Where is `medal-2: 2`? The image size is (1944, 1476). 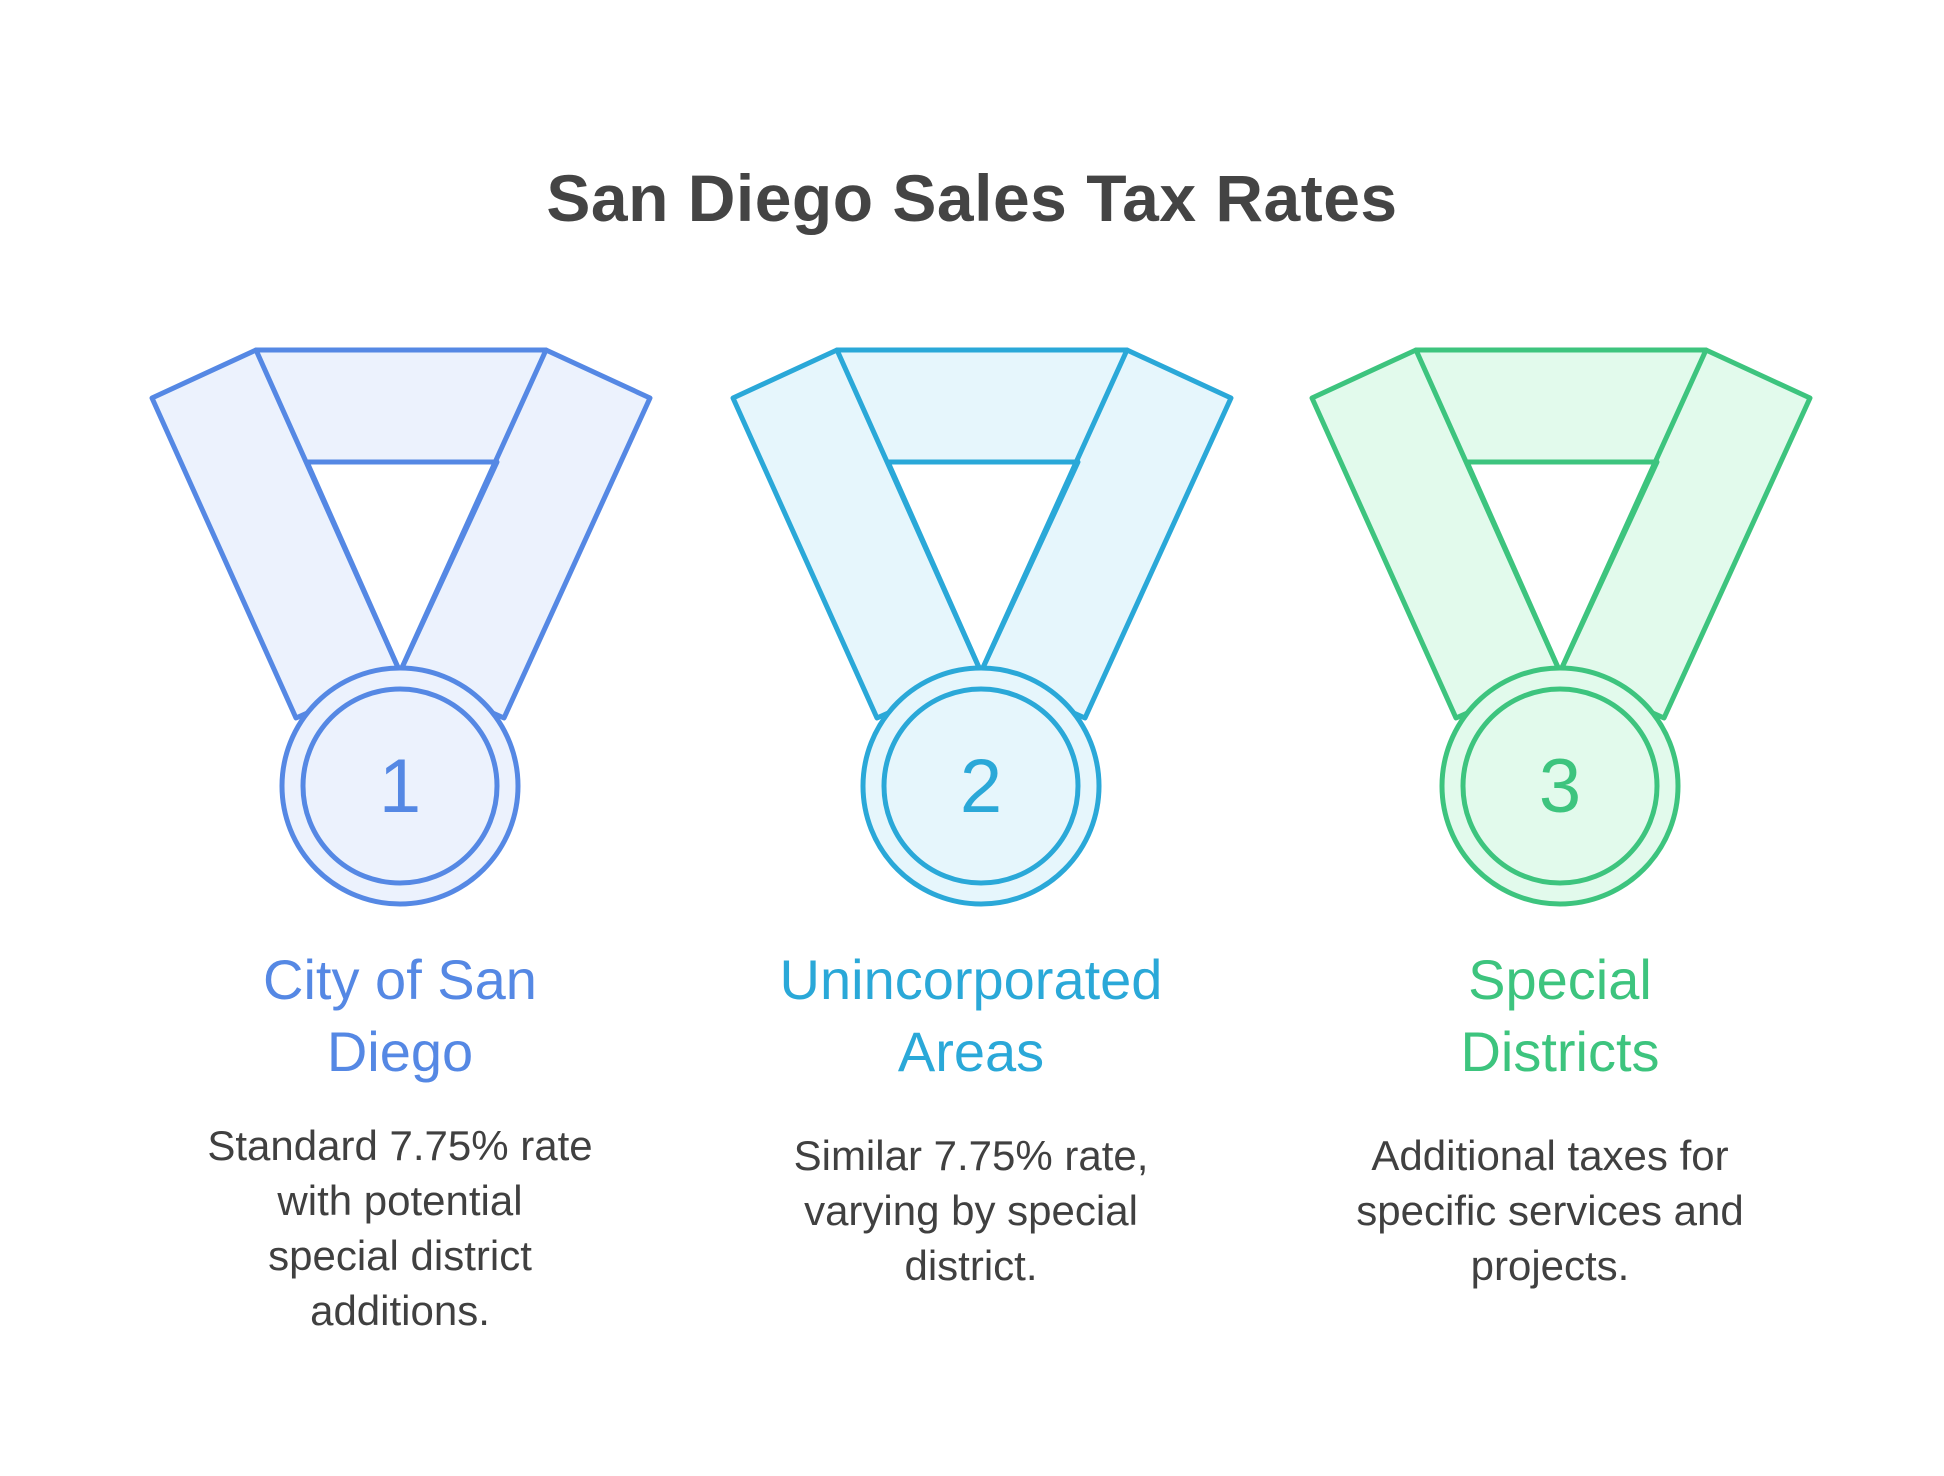
medal-2: 2 is located at coordinates (982, 627).